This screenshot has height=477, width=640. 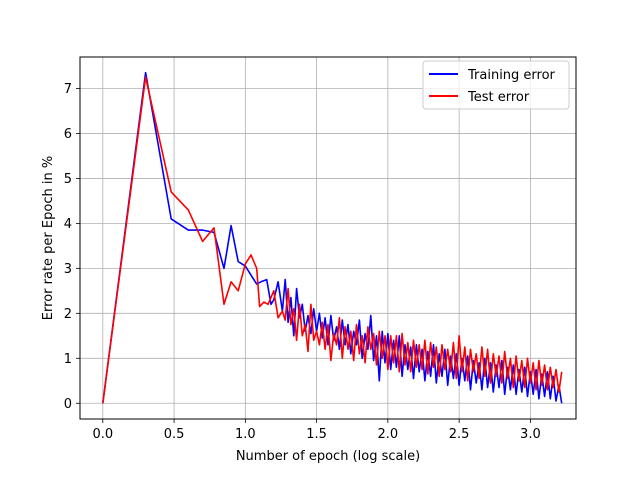 What do you see at coordinates (511, 75) in the screenshot?
I see `legend-label-training-error: Training error` at bounding box center [511, 75].